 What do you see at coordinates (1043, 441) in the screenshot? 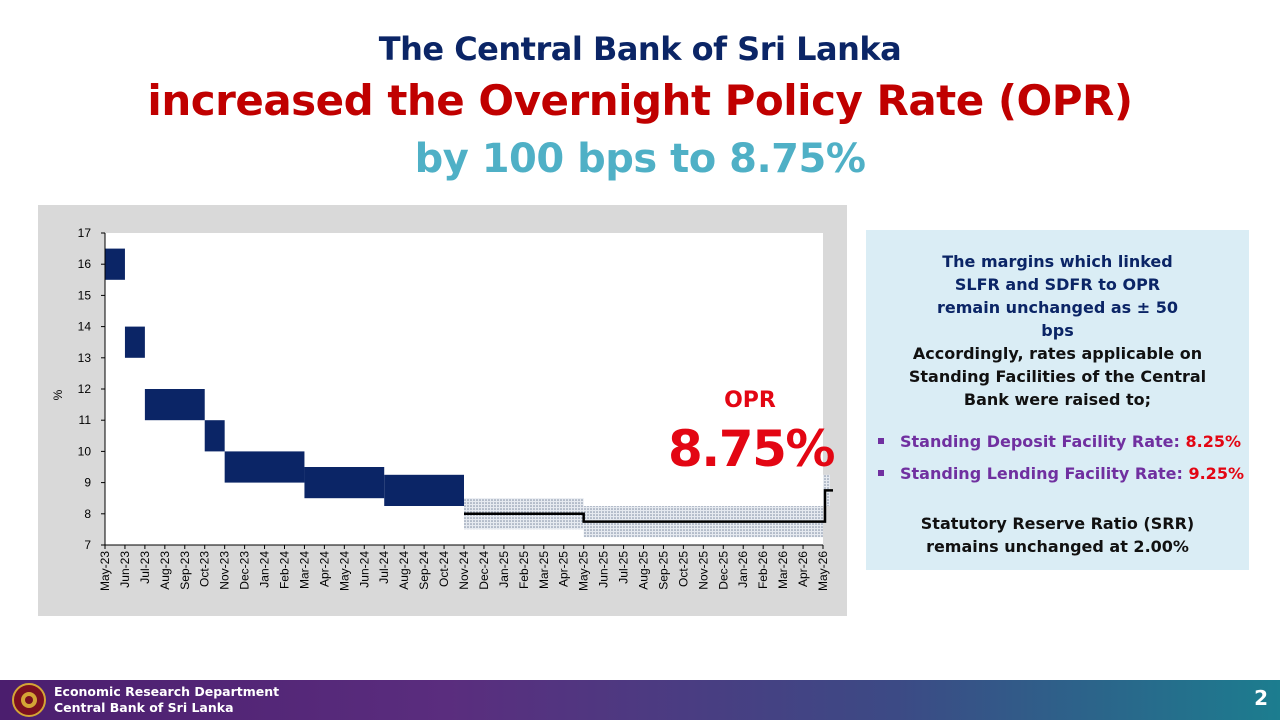
I see `sdfr-label: Standing Deposit Facility Rate:` at bounding box center [1043, 441].